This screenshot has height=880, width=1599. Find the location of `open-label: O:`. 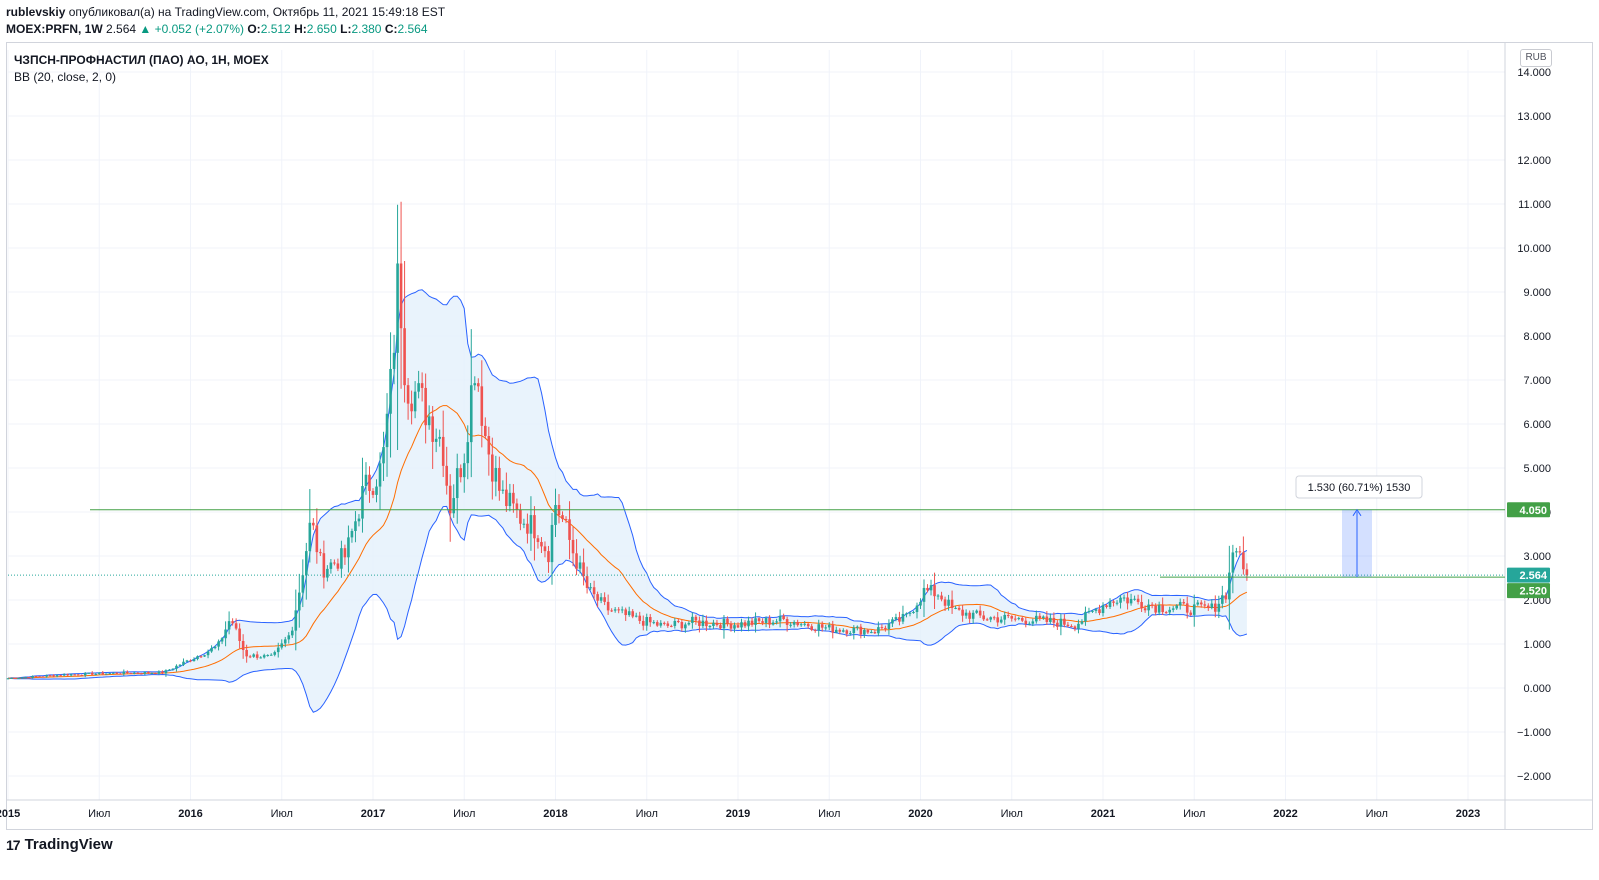

open-label: O: is located at coordinates (254, 29).